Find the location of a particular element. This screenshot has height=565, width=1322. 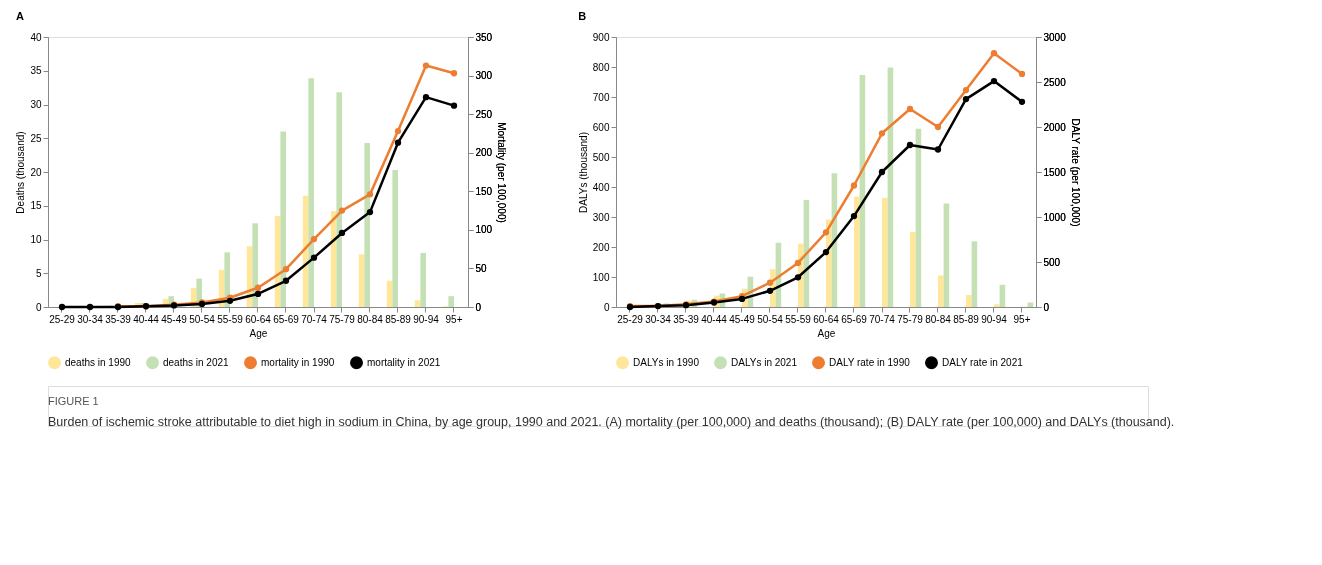

y-tick-label: 40 is located at coordinates (36, 37).